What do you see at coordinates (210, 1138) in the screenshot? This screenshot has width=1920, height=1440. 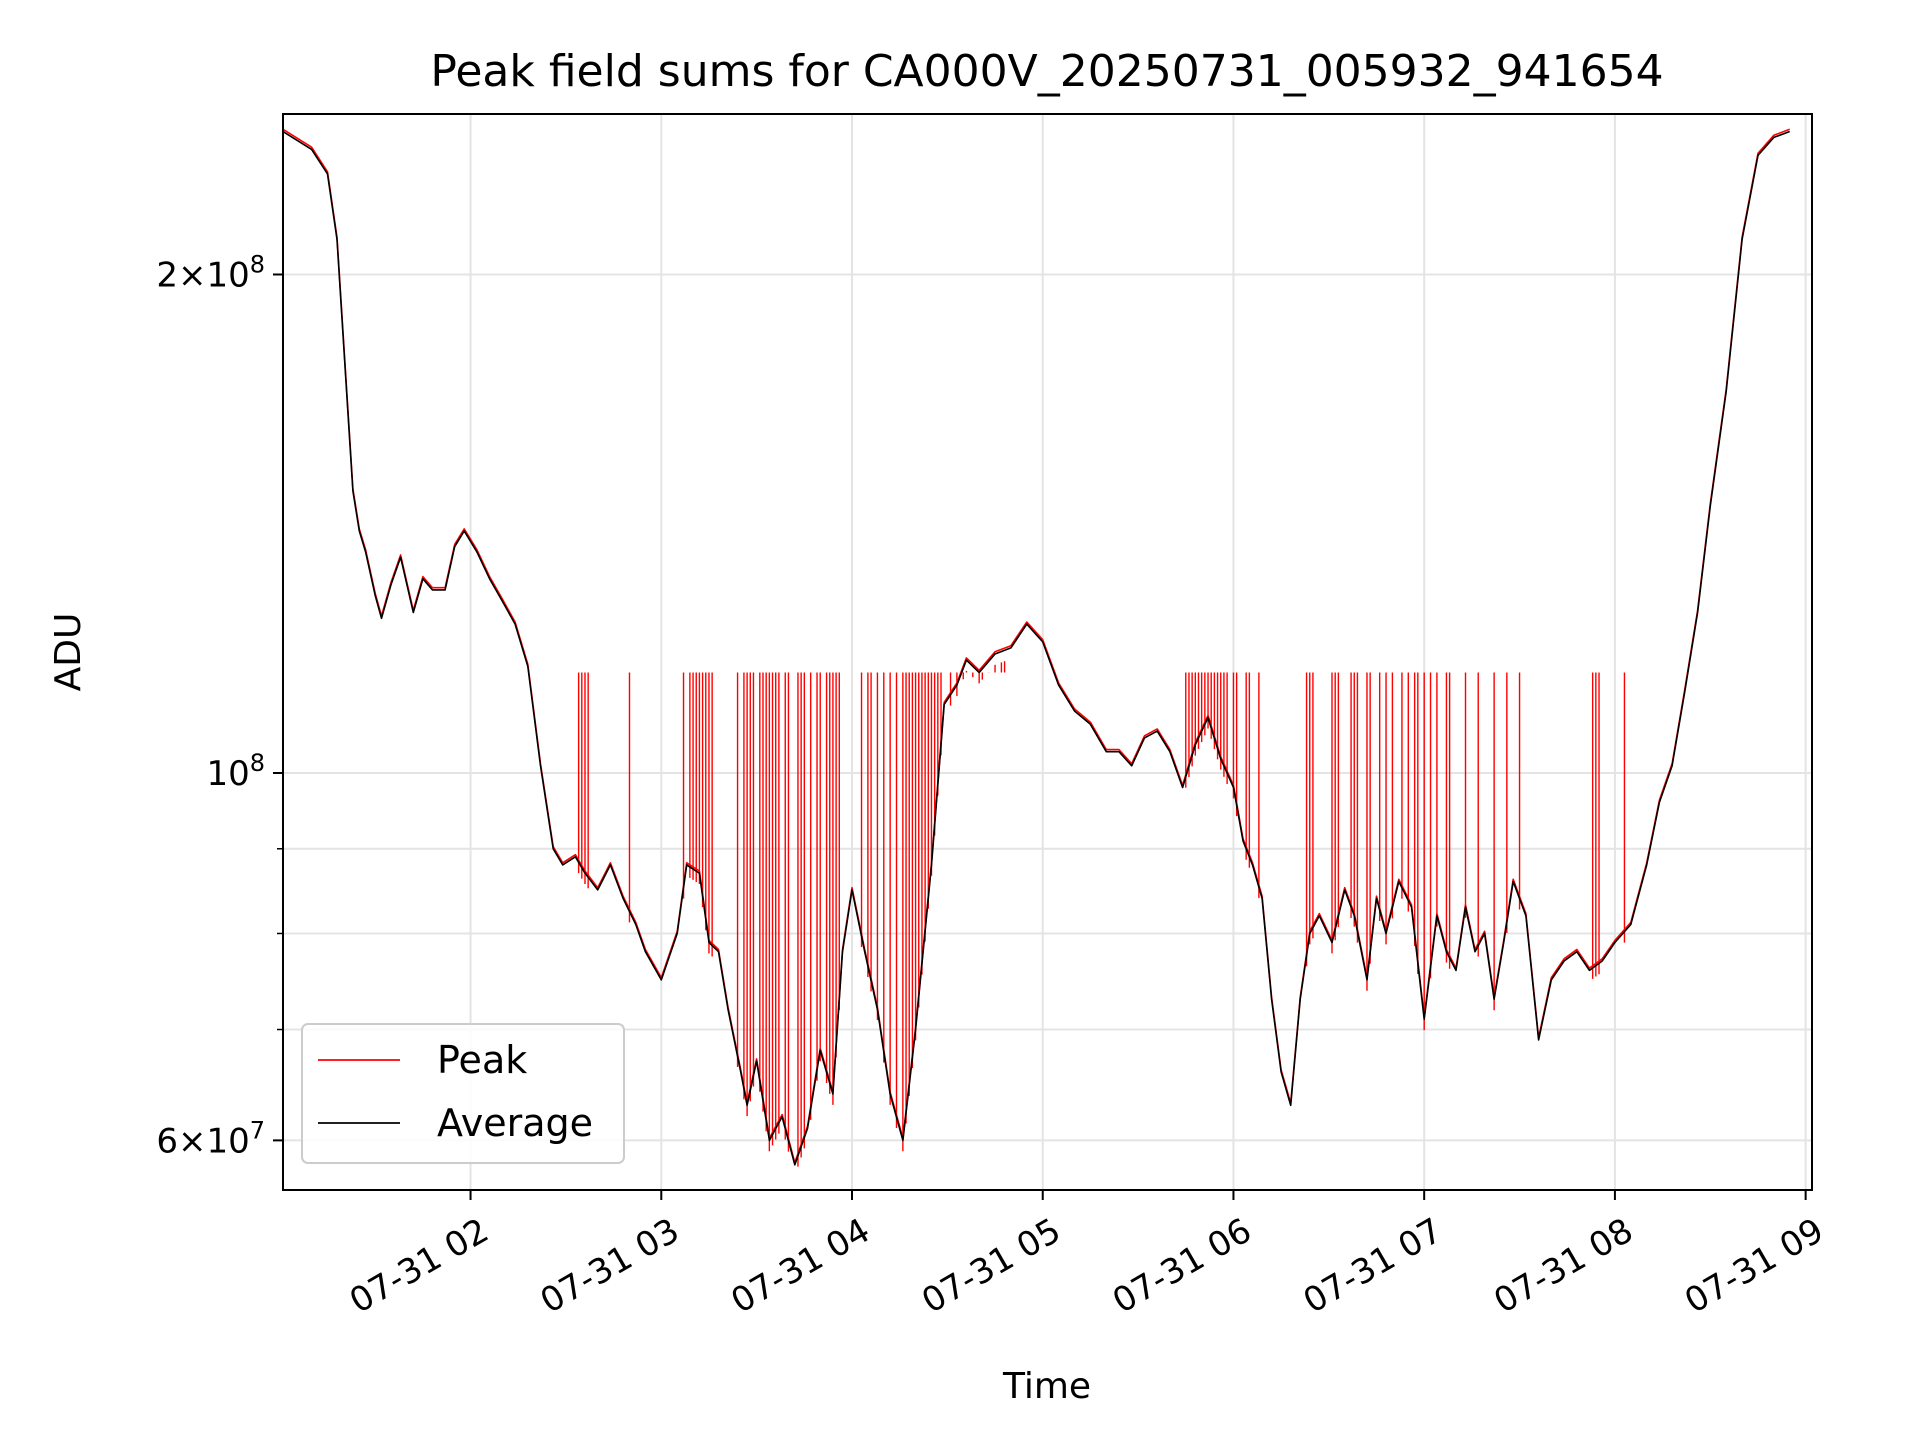 I see `y-tick-label: 6×107` at bounding box center [210, 1138].